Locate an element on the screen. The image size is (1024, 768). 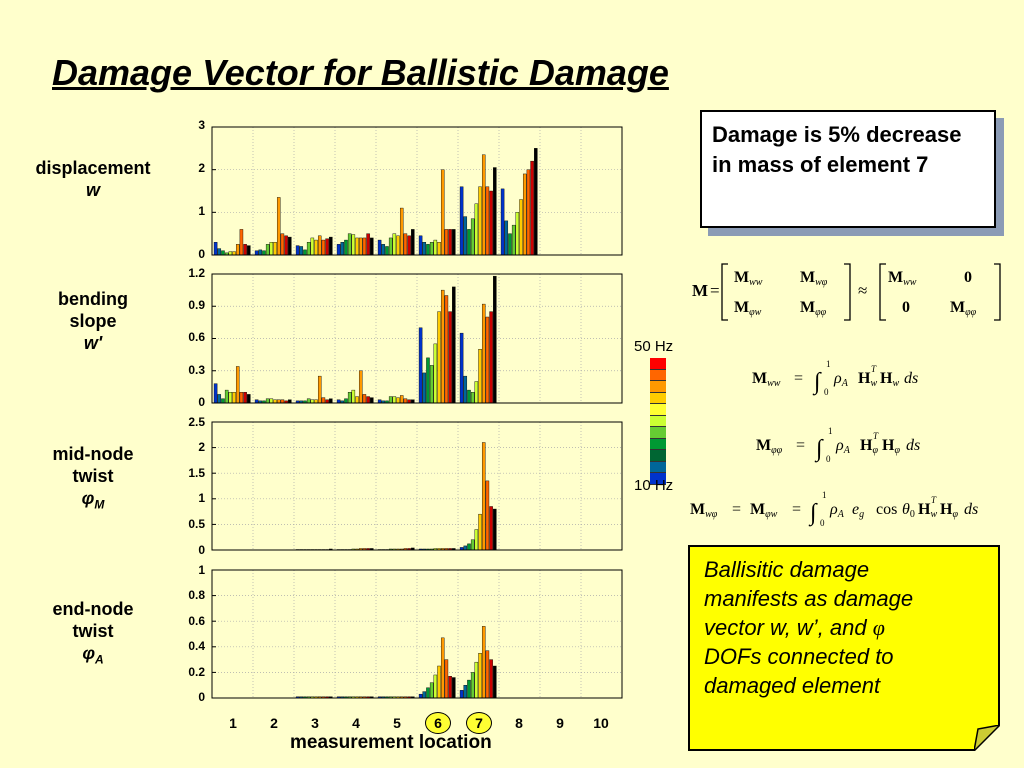
row-label-line: φM is located at coordinates (93, 500).